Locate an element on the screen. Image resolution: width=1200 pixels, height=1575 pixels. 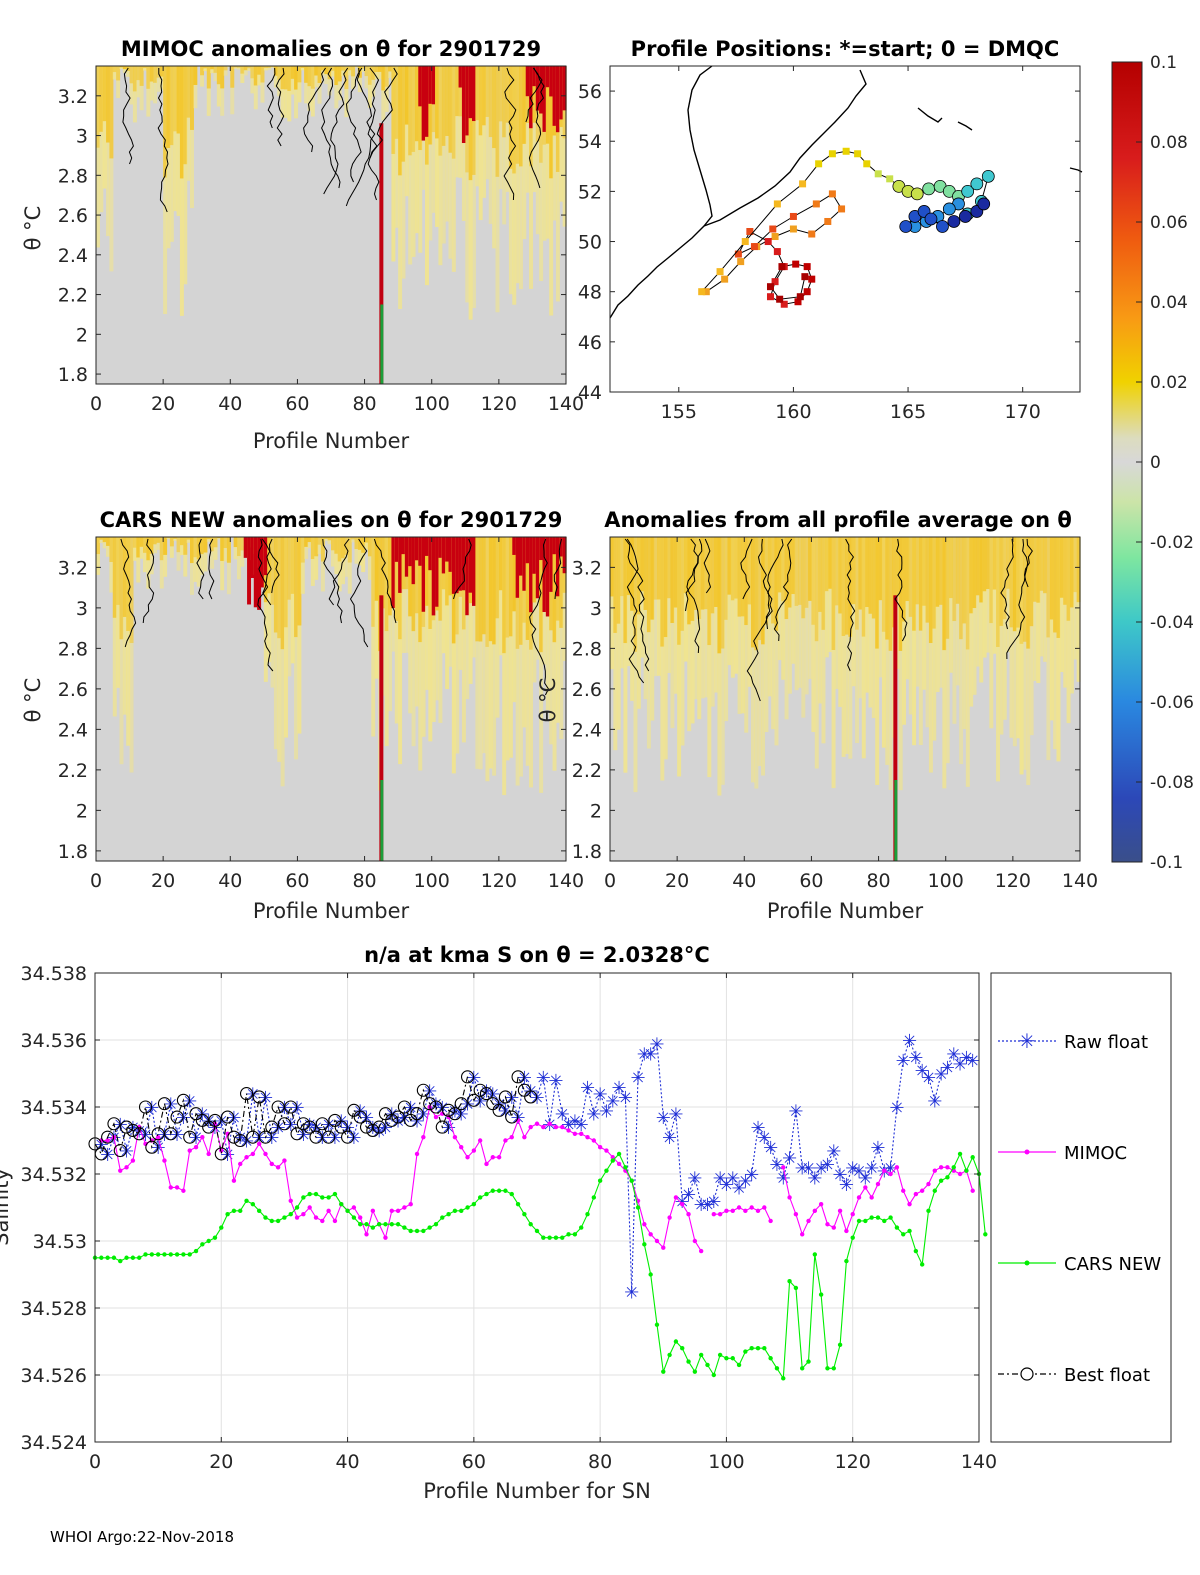
positions-ytick-label: 48 is located at coordinates (590, 293).